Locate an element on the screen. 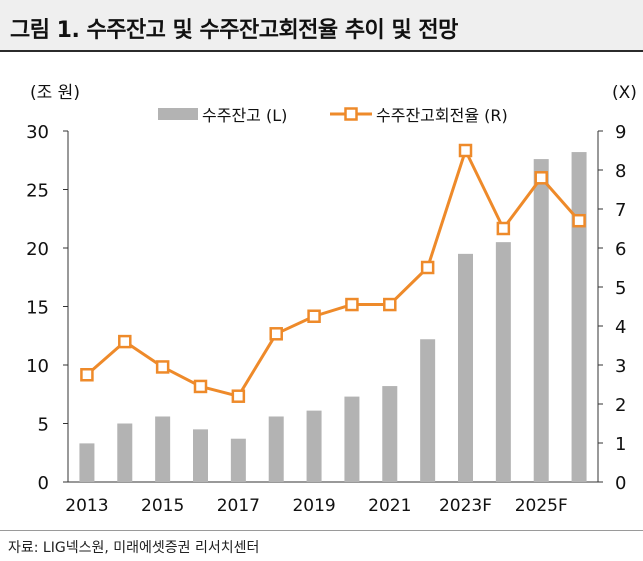 The image size is (643, 561). left-tick-label: 5 is located at coordinates (43, 425).